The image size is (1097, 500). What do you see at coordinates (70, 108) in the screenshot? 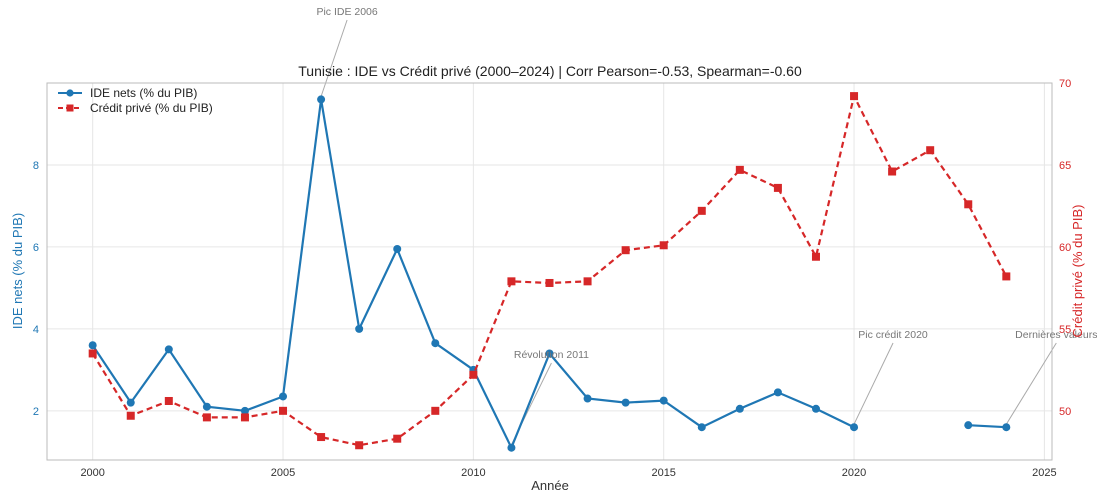
I see `legend-credit-marker` at bounding box center [70, 108].